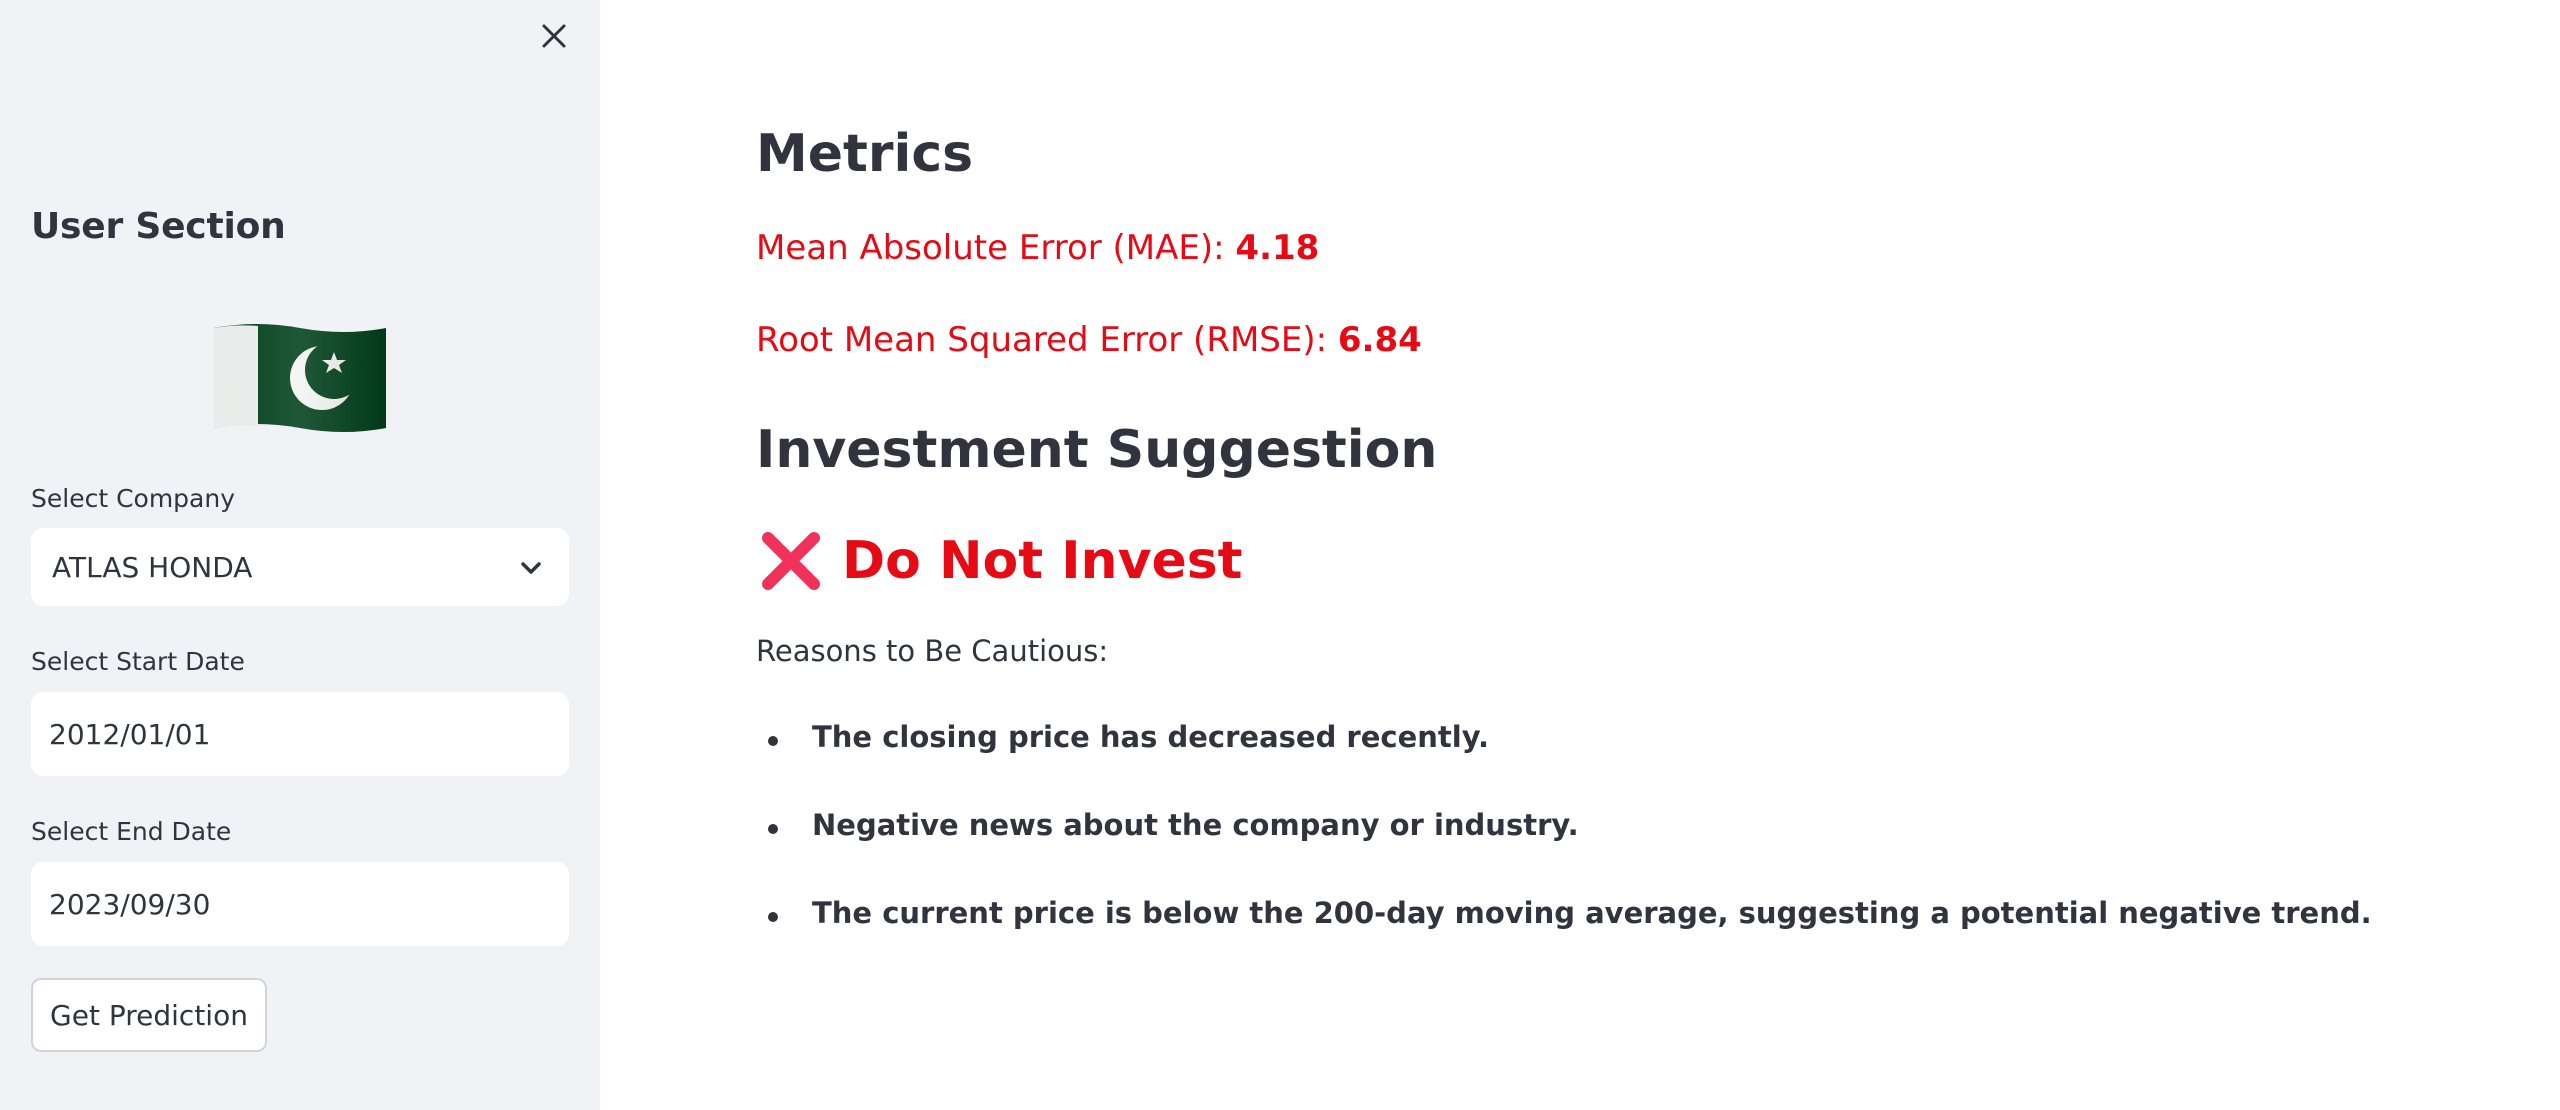 This screenshot has width=2560, height=1110. Describe the element at coordinates (300, 734) in the screenshot. I see `start-date-input: 2012/01/01` at that location.